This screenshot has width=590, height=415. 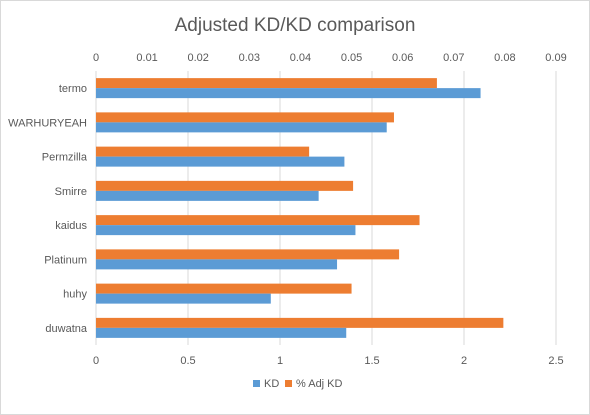 I want to click on bar-adjkd-Permzilla, so click(x=203, y=151).